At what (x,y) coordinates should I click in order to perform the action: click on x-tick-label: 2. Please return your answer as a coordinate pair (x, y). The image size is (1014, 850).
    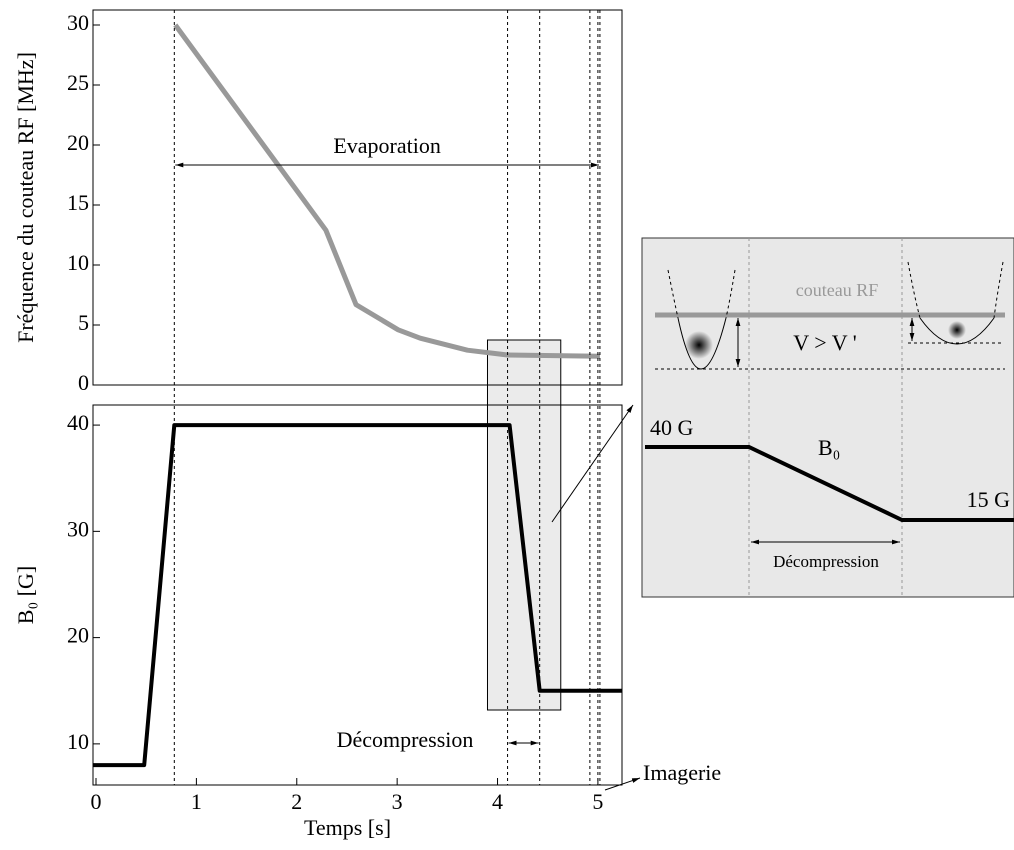
    Looking at the image, I should click on (296, 801).